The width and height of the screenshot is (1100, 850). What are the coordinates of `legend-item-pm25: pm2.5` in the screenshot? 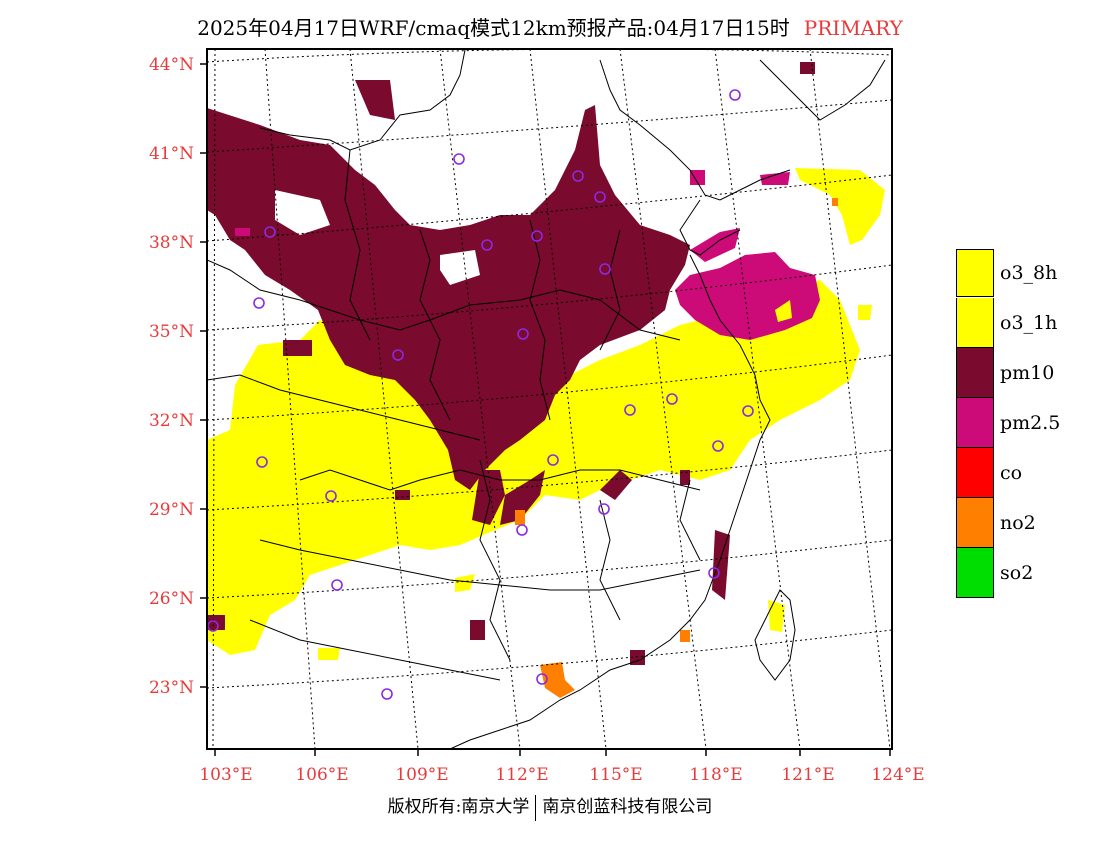 It's located at (1008, 423).